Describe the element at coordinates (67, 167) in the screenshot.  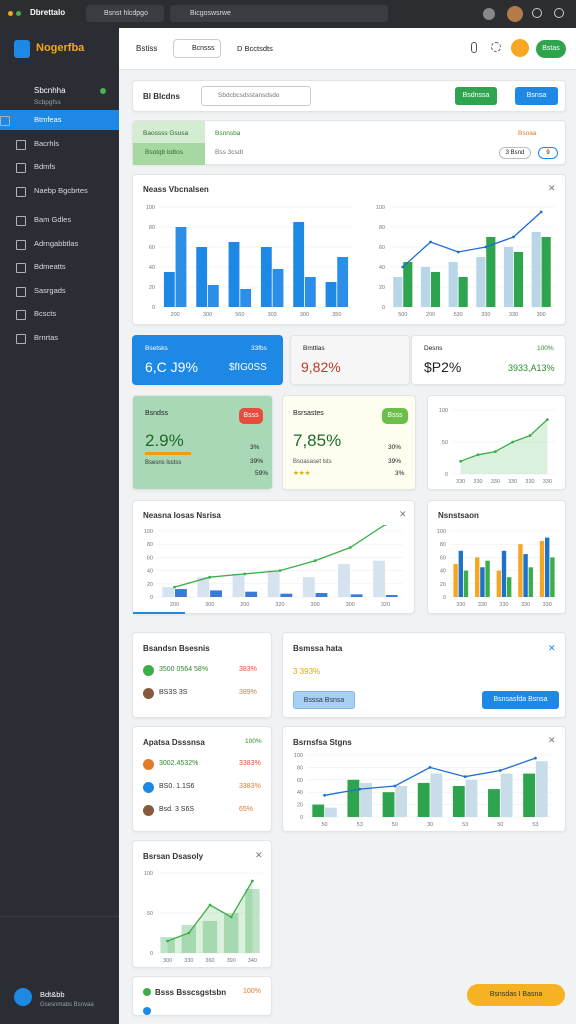
I see `side-item: Bdmfs` at that location.